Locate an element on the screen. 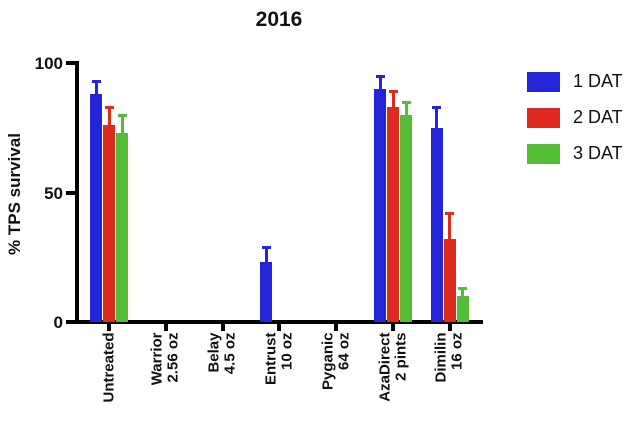  x-axis-category-label: Entrust 10 oz is located at coordinates (279, 358).